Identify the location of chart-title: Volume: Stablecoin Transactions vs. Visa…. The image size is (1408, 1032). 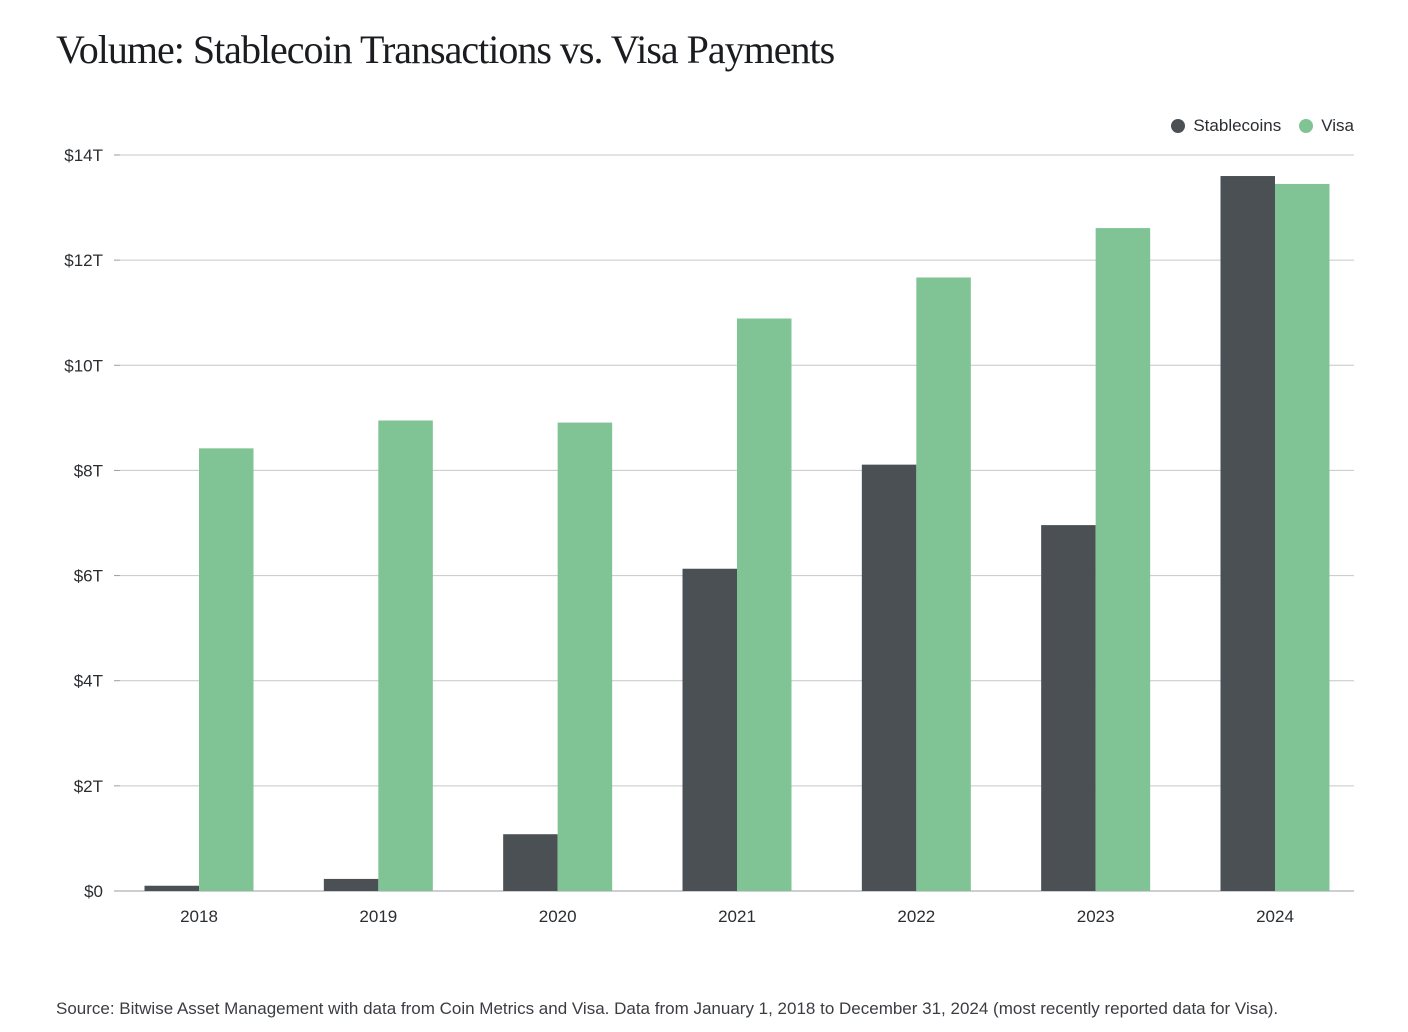
(445, 49).